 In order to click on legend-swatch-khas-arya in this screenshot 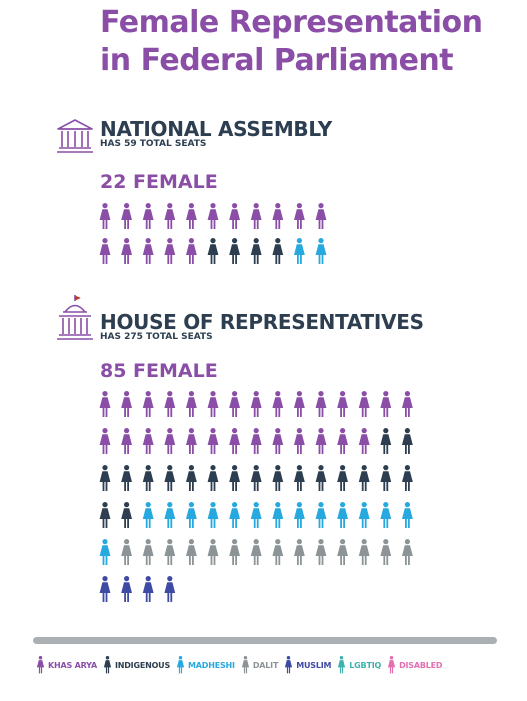, I will do `click(40, 665)`.